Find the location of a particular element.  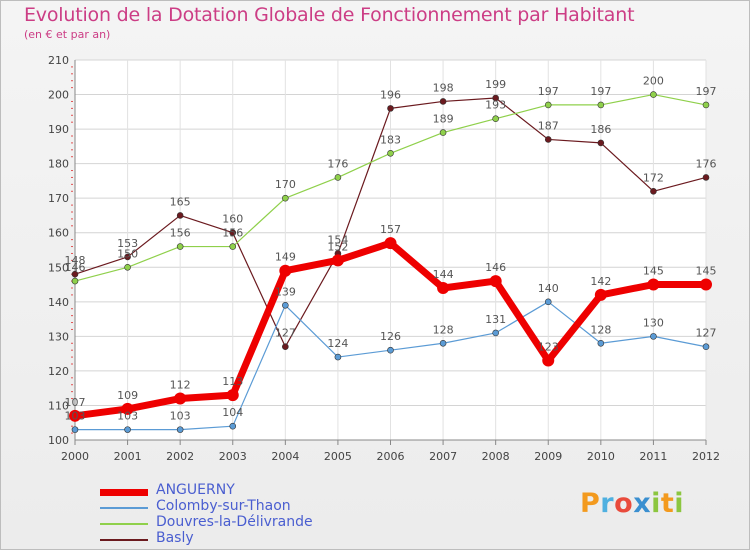

data-label: 126 is located at coordinates (390, 336).